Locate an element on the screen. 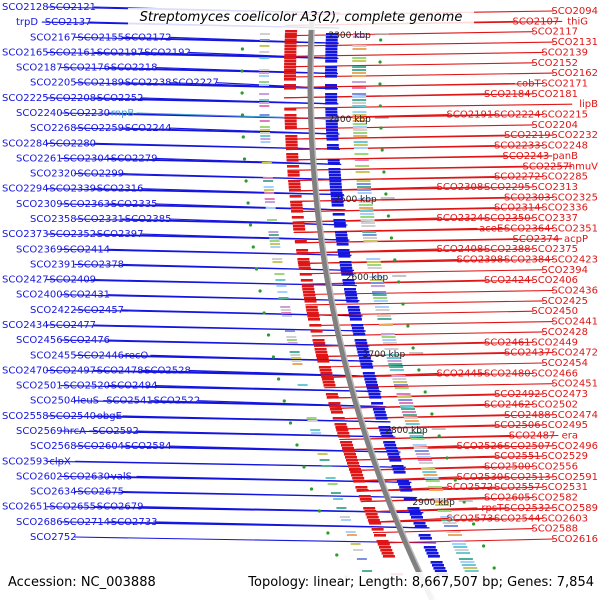 The image size is (600, 604). left-gene-label: SCO2385 is located at coordinates (148, 219).